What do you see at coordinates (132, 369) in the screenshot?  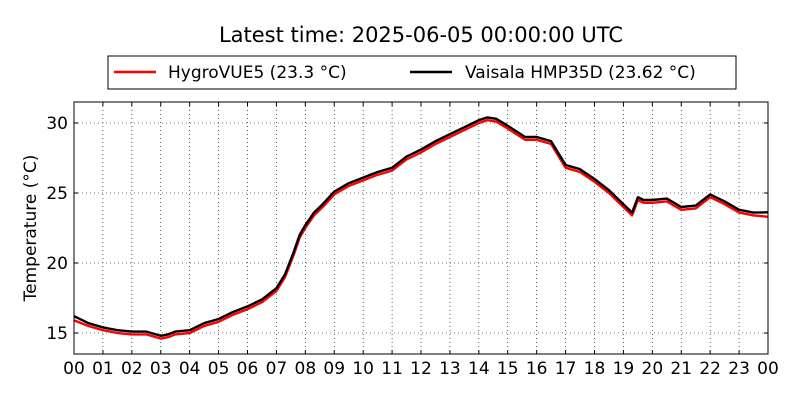 I see `x-tick-label: 02` at bounding box center [132, 369].